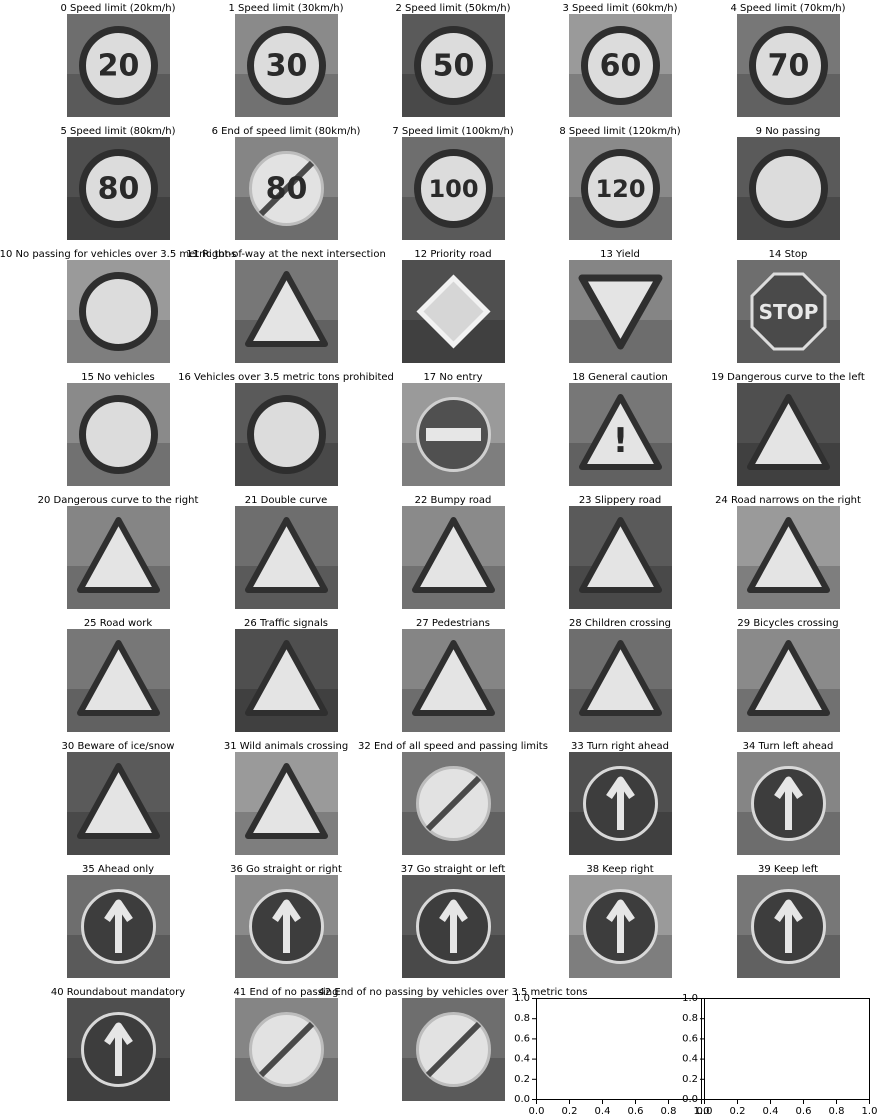 The height and width of the screenshot is (1118, 879). I want to click on sign-glyph: !, so click(620, 441).